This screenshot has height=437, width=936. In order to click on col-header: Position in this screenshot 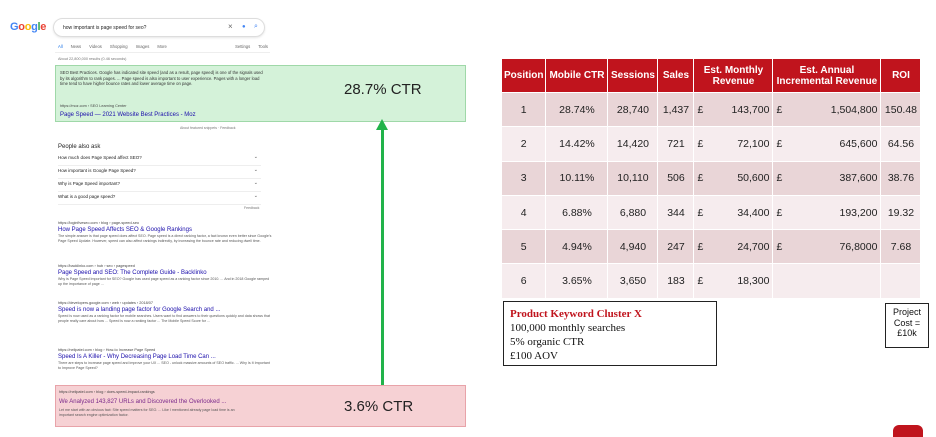, I will do `click(523, 75)`.